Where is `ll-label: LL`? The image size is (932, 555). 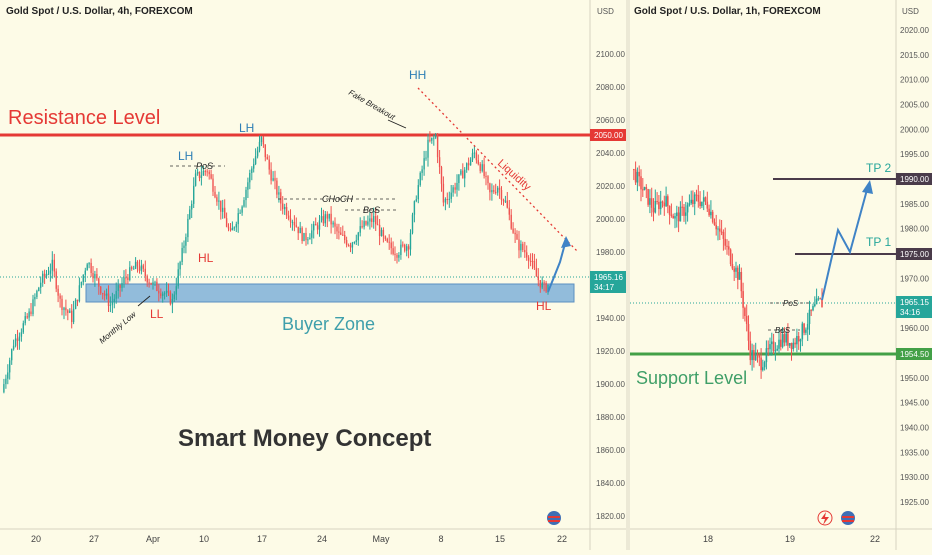 ll-label: LL is located at coordinates (157, 314).